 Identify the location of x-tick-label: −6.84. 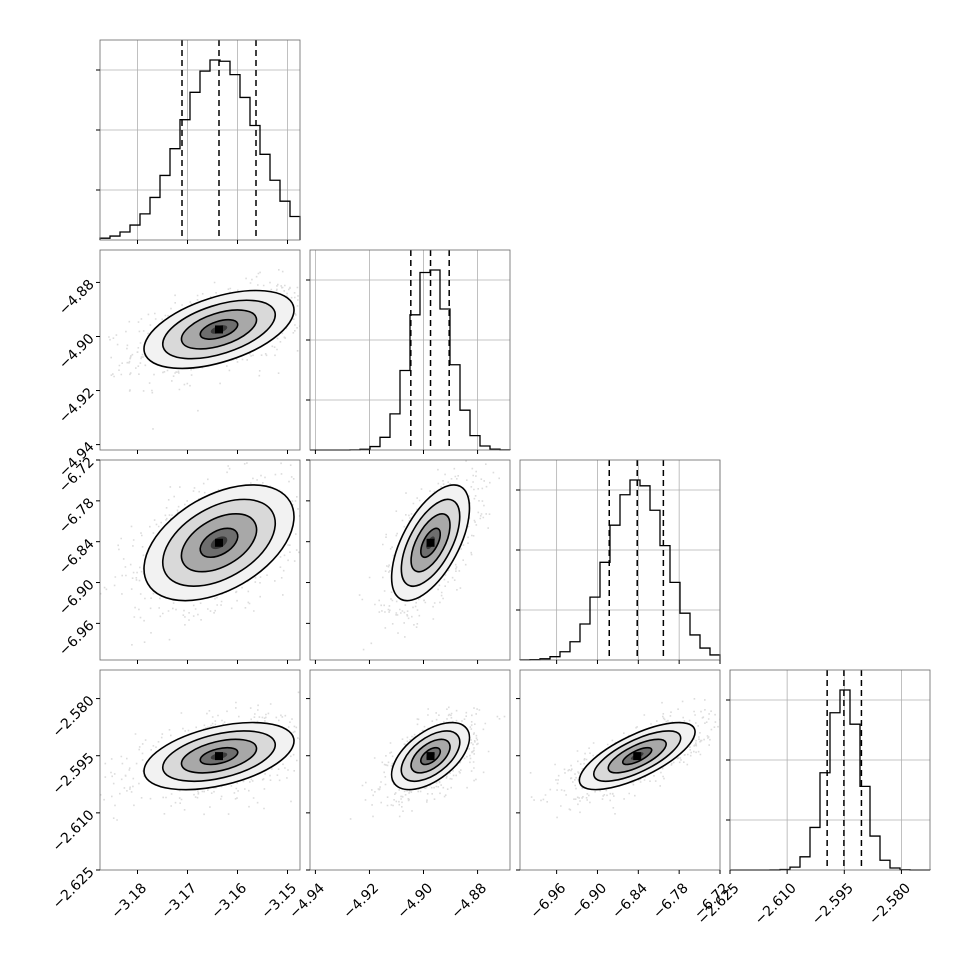
(630, 901).